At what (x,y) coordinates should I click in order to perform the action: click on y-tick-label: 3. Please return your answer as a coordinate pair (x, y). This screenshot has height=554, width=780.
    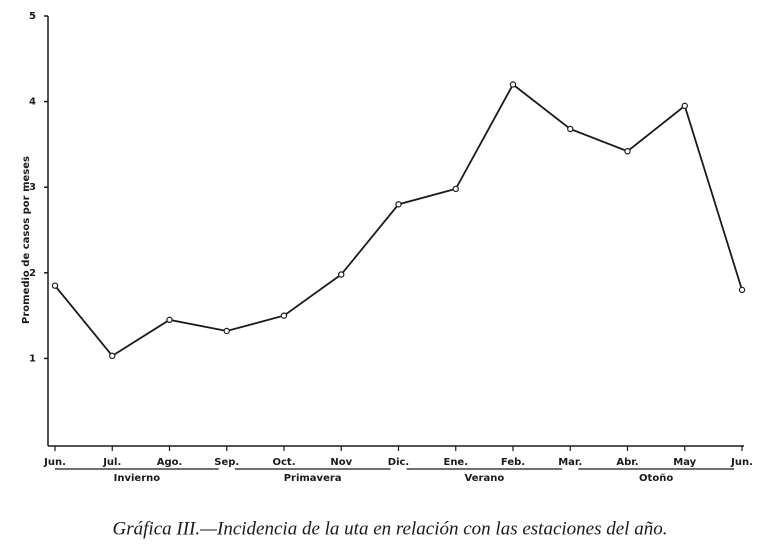
    Looking at the image, I should click on (32, 187).